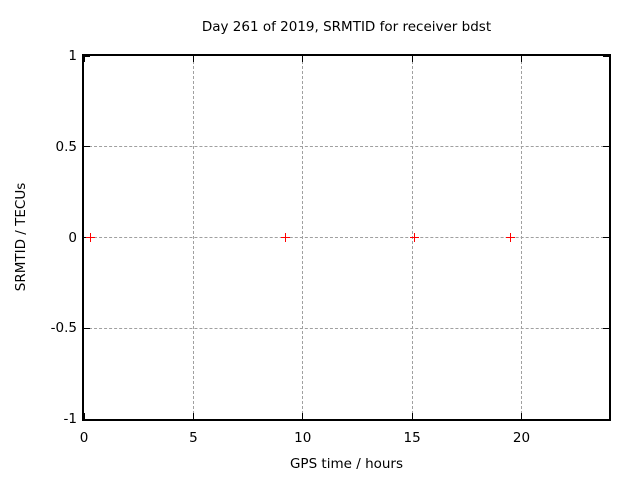 This screenshot has width=640, height=480. Describe the element at coordinates (412, 438) in the screenshot. I see `x-tick-label: 15` at that location.